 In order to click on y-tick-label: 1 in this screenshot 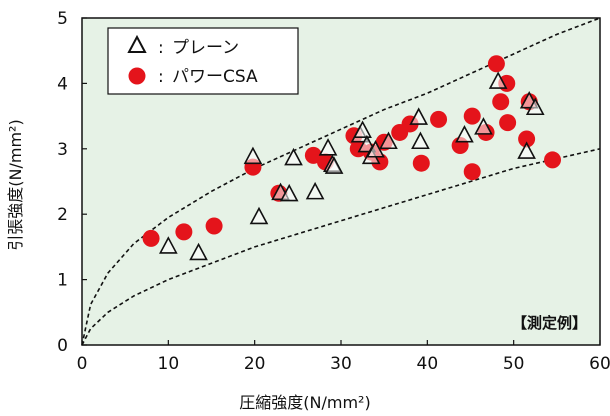, I will do `click(62, 281)`.